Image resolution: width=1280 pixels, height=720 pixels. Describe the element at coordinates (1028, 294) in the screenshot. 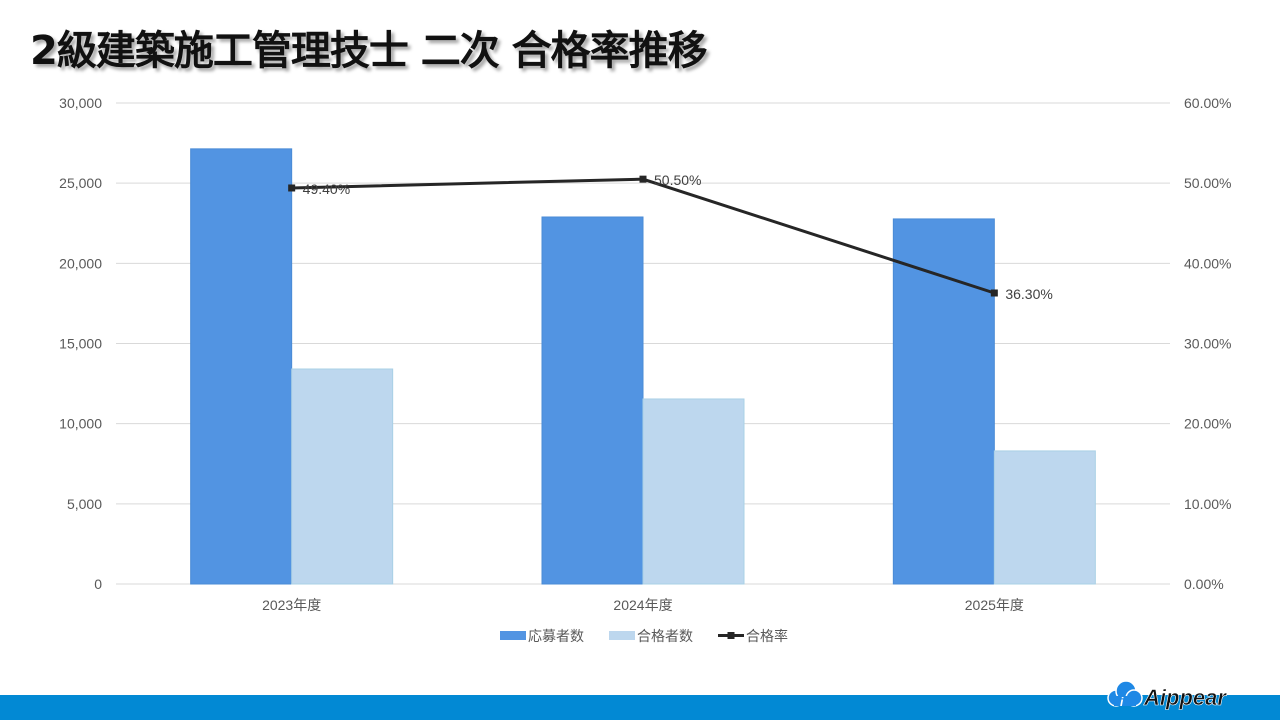

I see `data-label: 36.30%` at that location.